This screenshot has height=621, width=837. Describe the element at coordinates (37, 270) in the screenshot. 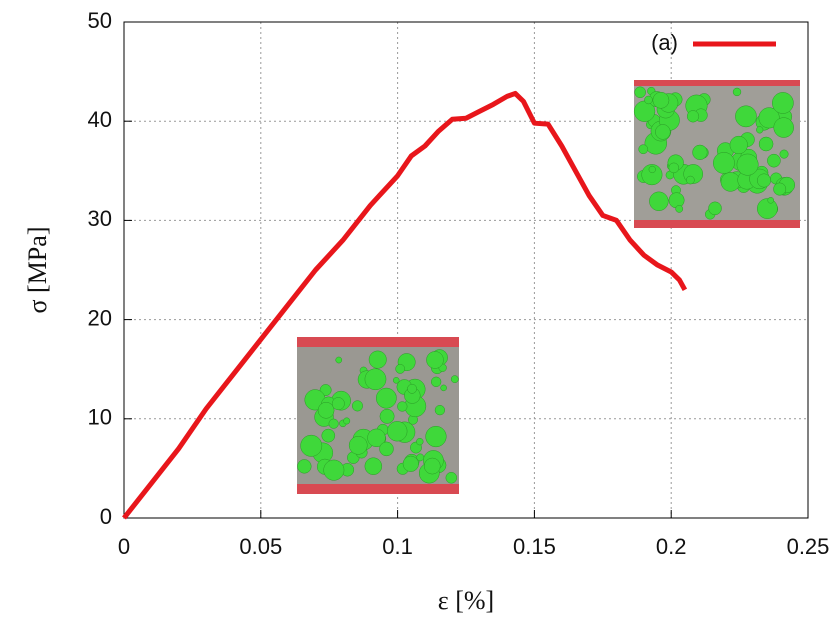

I see `y-axis-label: σ [MPa]` at that location.